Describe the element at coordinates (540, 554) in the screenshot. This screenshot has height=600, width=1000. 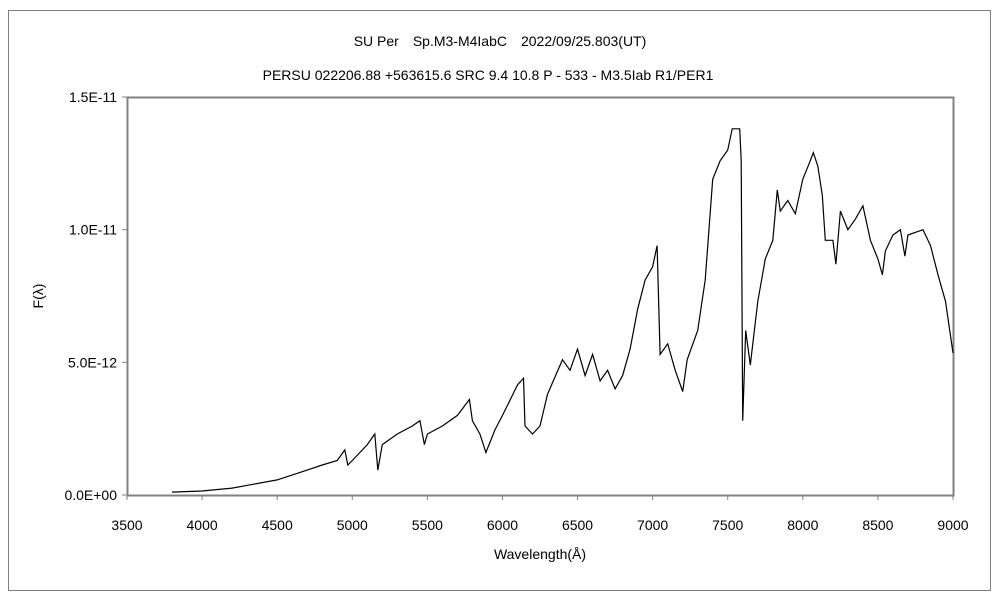
I see `x-axis-label: Wavelength(Å)` at that location.